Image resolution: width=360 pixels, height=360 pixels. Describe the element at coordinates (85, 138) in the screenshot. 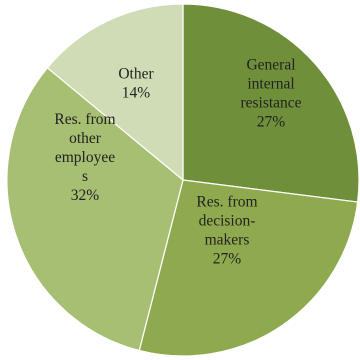

I see `pie-slice-label-line: other` at that location.